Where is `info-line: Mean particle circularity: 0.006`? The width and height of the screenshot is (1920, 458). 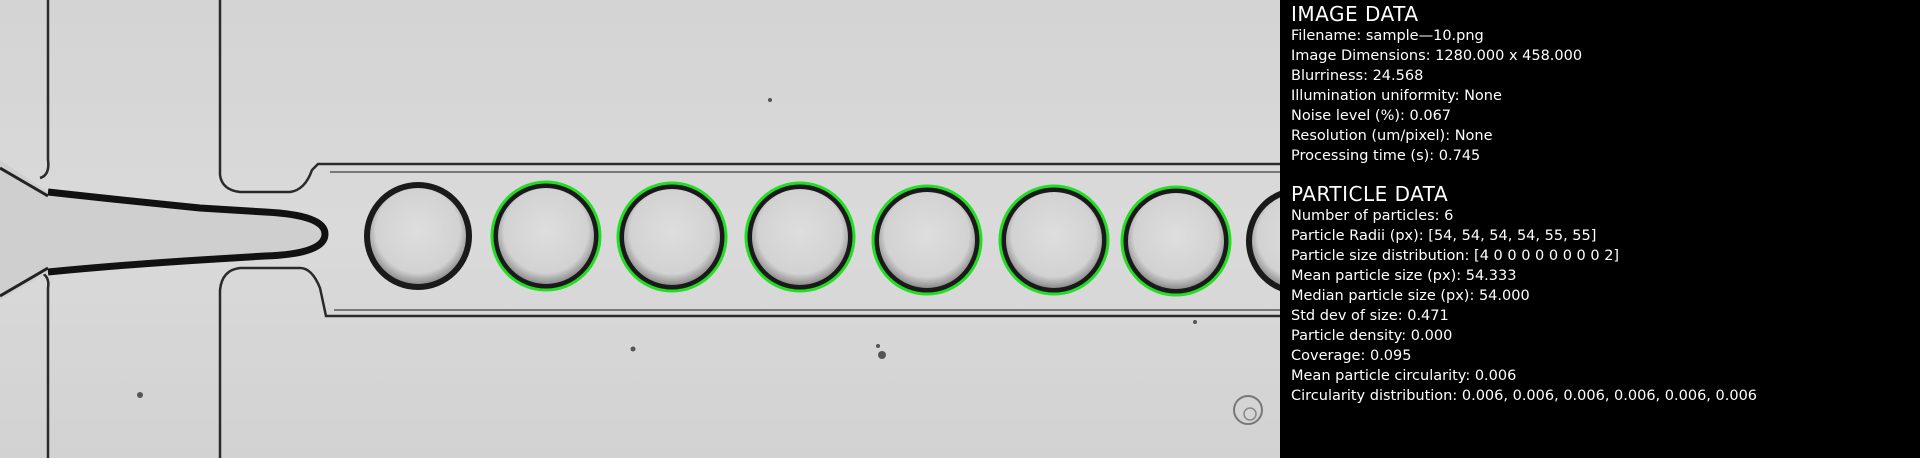
info-line: Mean particle circularity: 0.006 is located at coordinates (1404, 376).